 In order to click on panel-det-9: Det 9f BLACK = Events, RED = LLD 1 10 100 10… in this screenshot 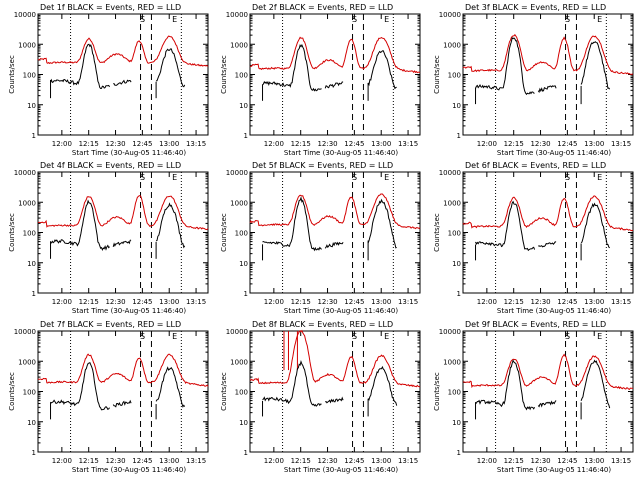, I will do `click(533, 397)`.